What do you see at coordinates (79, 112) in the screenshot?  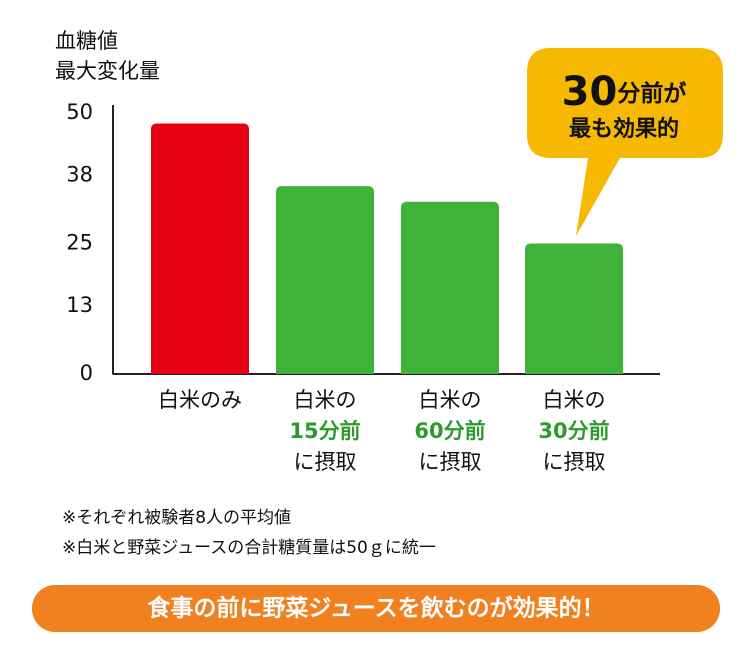 I see `y-tick-label: 50` at bounding box center [79, 112].